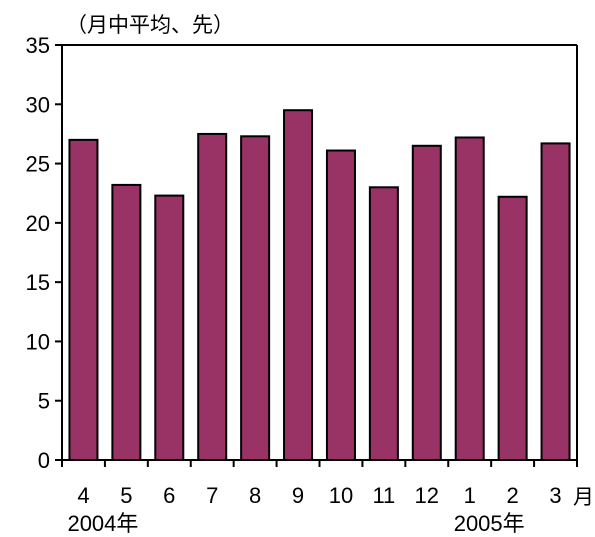 The width and height of the screenshot is (595, 537). What do you see at coordinates (126, 495) in the screenshot?
I see `x-tick-label-5: 5` at bounding box center [126, 495].